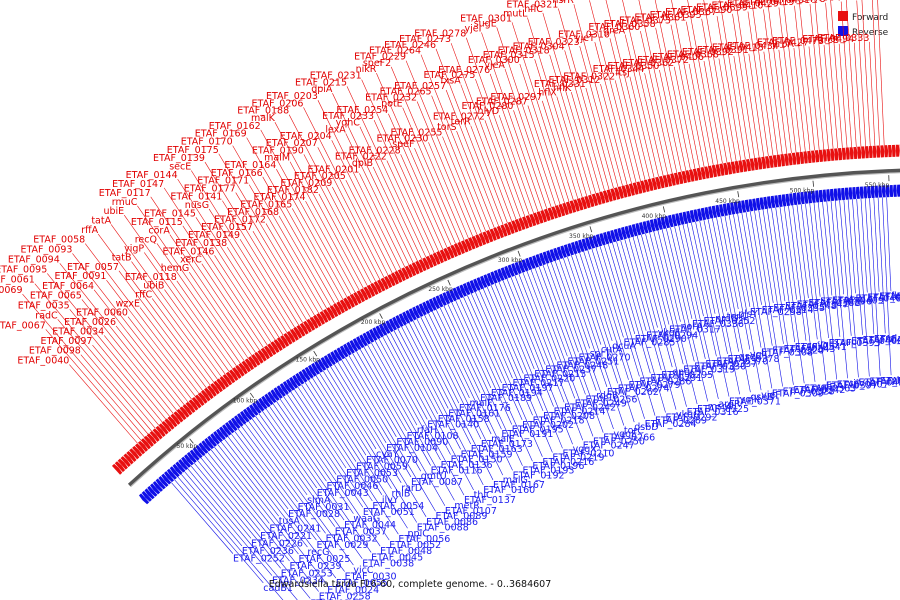 The height and width of the screenshot is (600, 900). I want to click on reverse-feature-label: ETAF_0089, so click(461, 516).